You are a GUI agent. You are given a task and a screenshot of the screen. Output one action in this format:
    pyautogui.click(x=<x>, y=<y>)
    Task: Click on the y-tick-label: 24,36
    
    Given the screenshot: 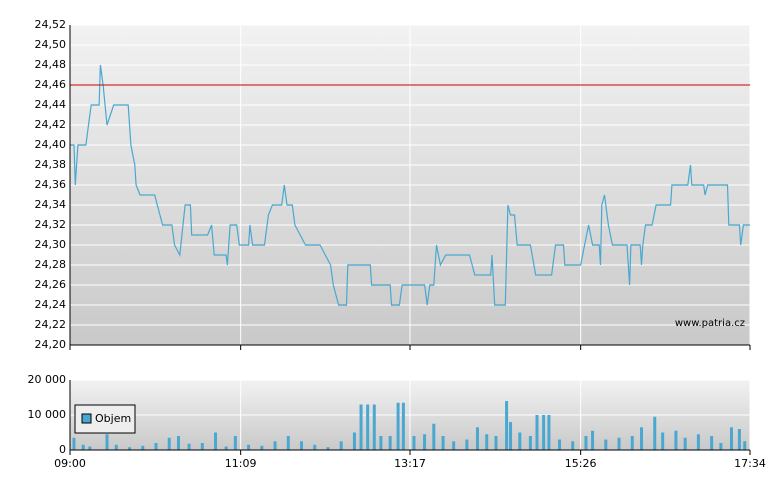 What is the action you would take?
    pyautogui.click(x=51, y=184)
    